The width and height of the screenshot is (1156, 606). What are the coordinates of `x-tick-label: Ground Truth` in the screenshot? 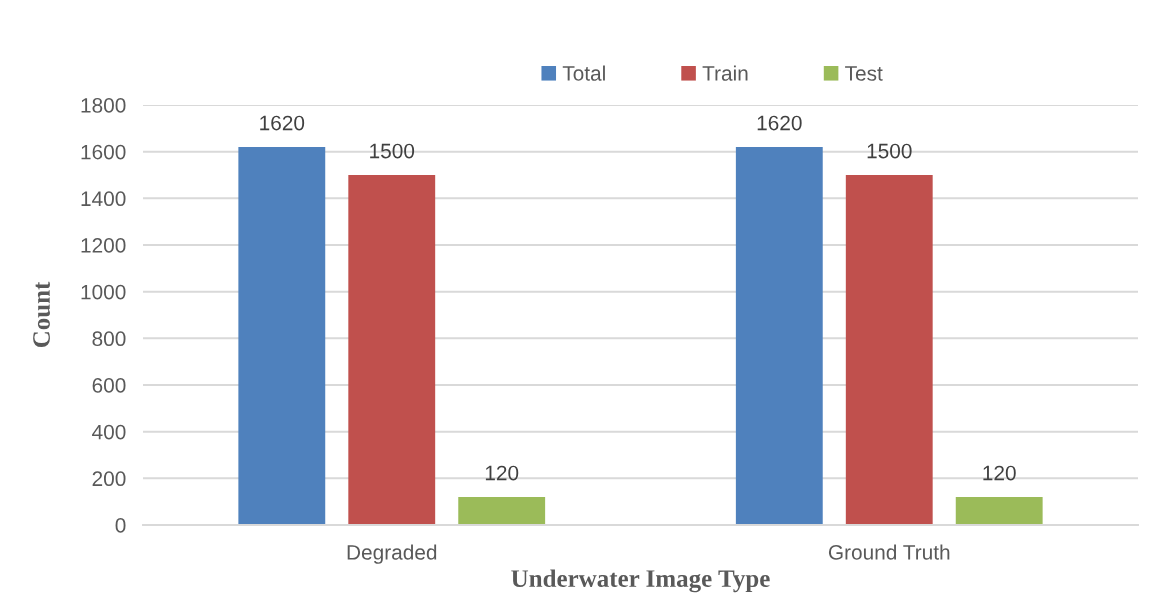 It's located at (889, 552).